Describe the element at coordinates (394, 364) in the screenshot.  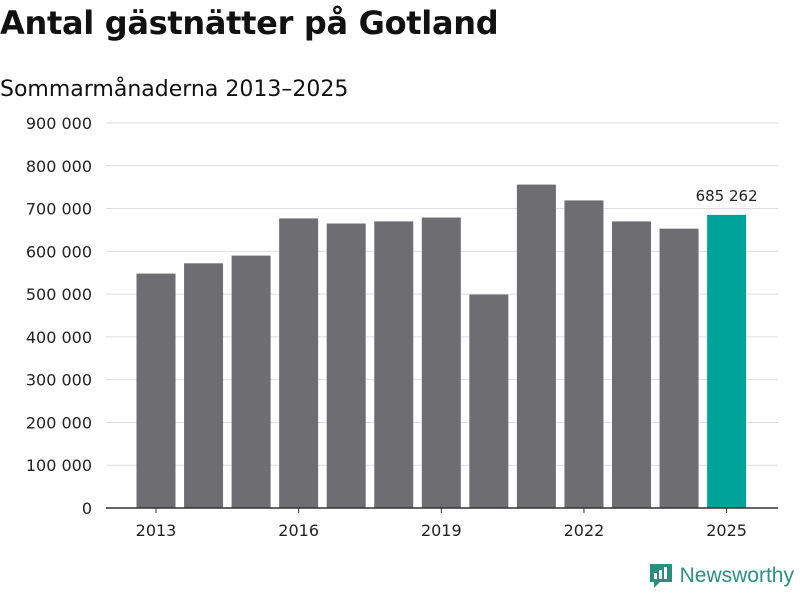
I see `bar-2018` at that location.